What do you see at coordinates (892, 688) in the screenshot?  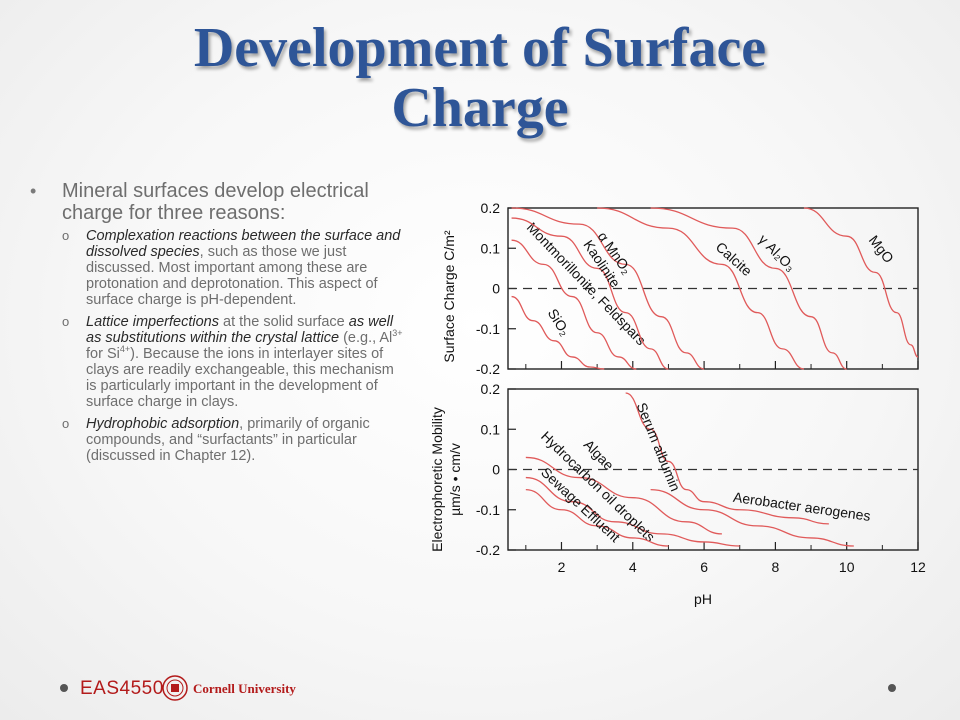 I see `footer-dot-right-icon` at bounding box center [892, 688].